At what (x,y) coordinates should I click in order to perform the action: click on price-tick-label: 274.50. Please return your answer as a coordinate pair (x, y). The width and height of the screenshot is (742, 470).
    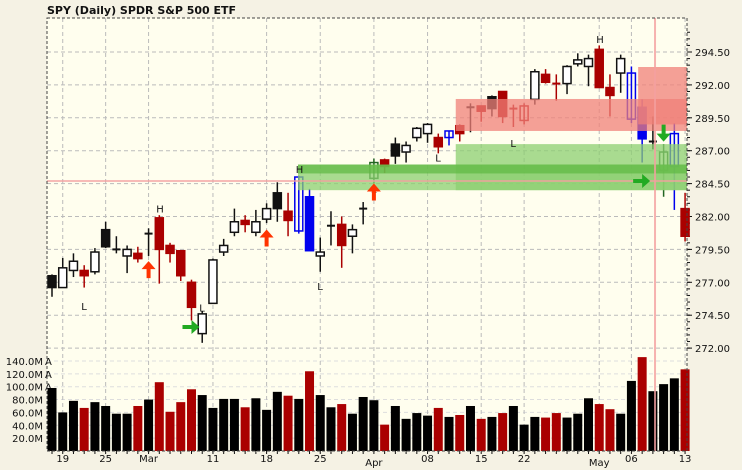
    Looking at the image, I should click on (712, 316).